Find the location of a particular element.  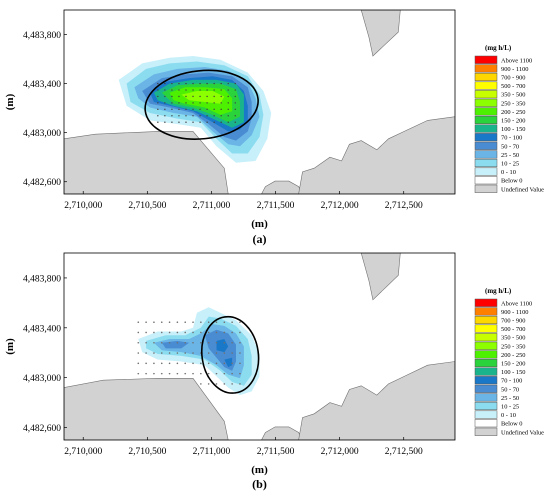

x-tick-label: 2,710,000 is located at coordinates (83, 452).